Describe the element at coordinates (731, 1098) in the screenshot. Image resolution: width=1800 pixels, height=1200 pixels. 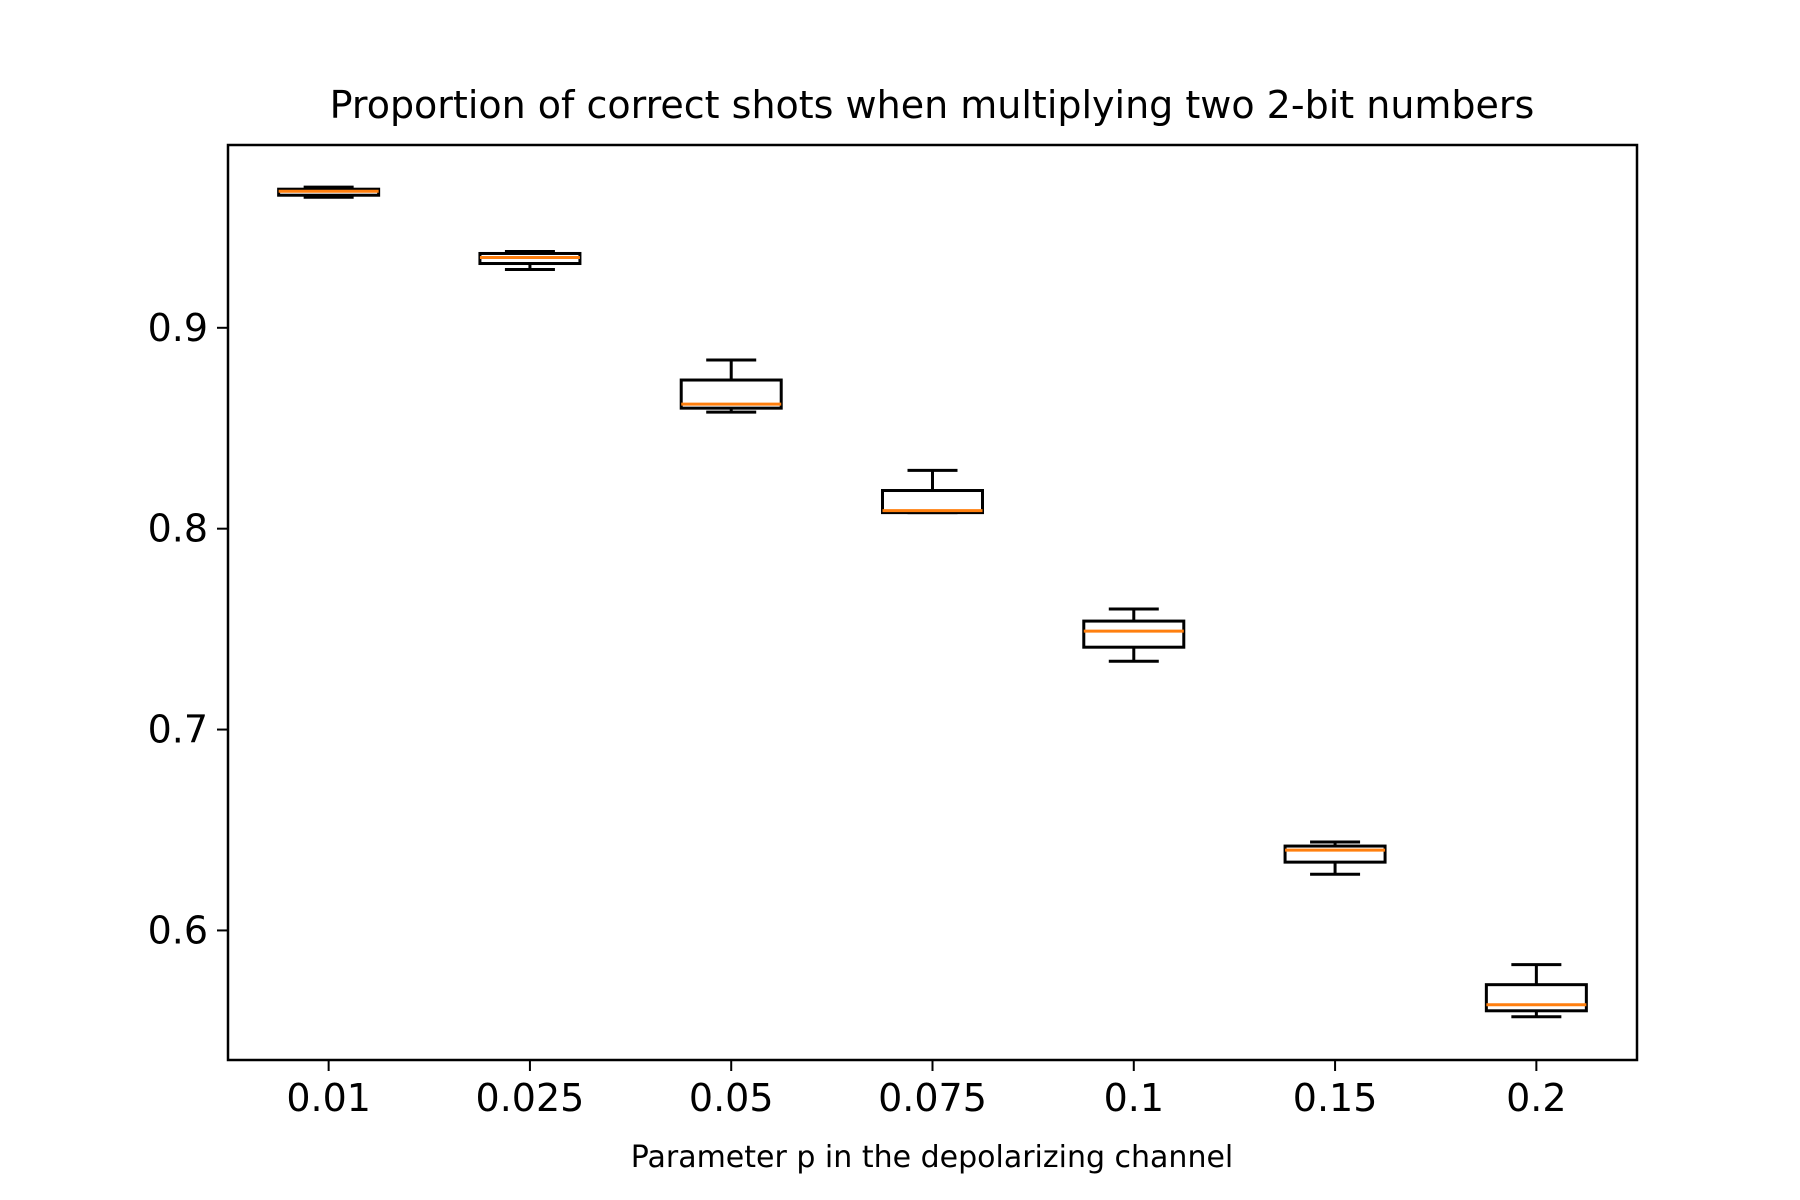
I see `x-tick-label: 0.05` at that location.